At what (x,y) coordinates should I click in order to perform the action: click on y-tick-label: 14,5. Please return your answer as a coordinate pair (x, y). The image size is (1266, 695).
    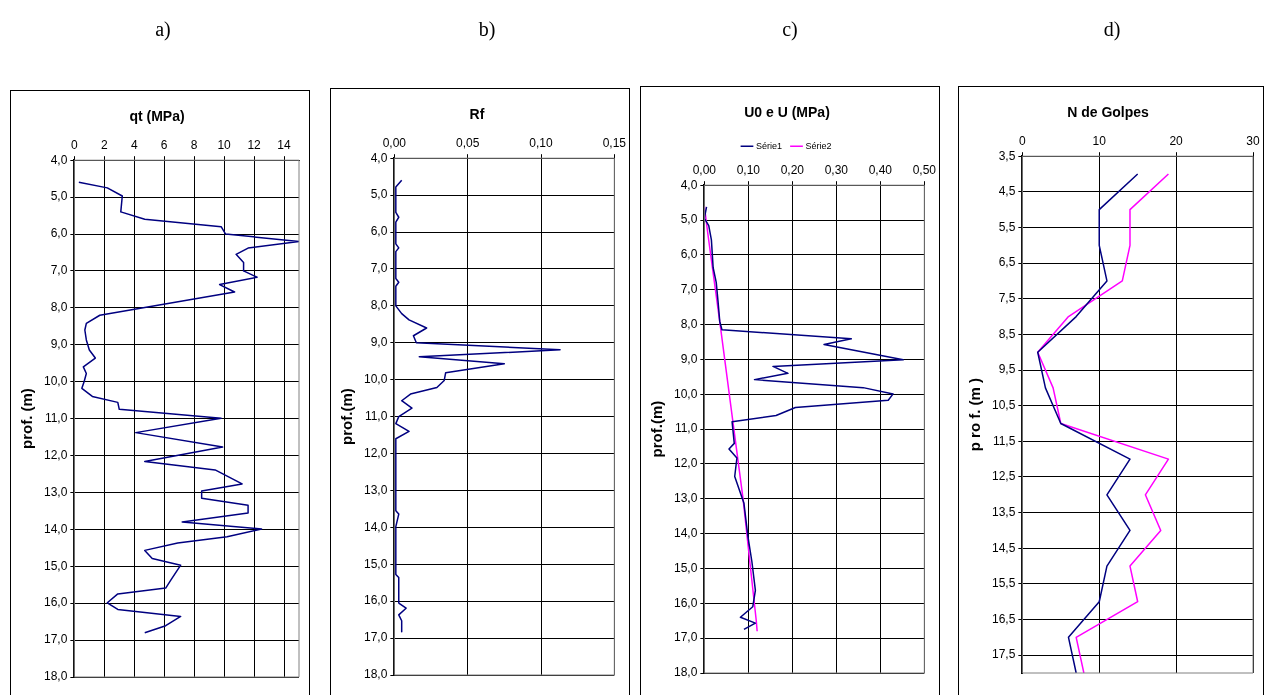
    Looking at the image, I should click on (1004, 547).